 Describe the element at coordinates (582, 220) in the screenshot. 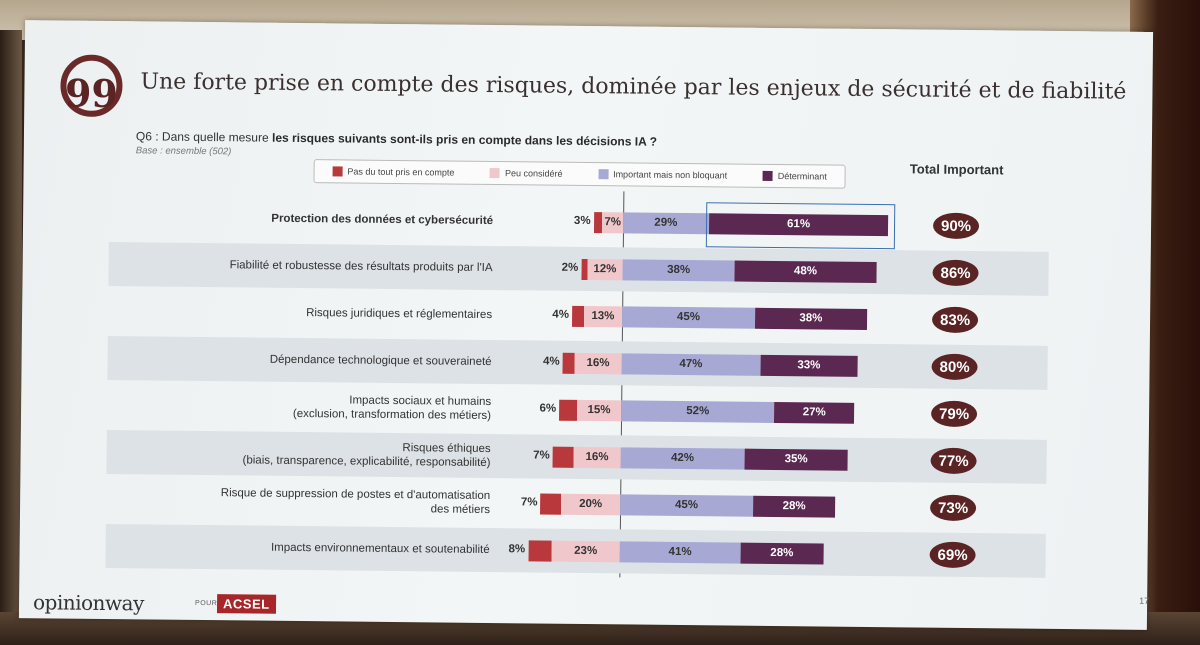

I see `data-label: 3%` at that location.